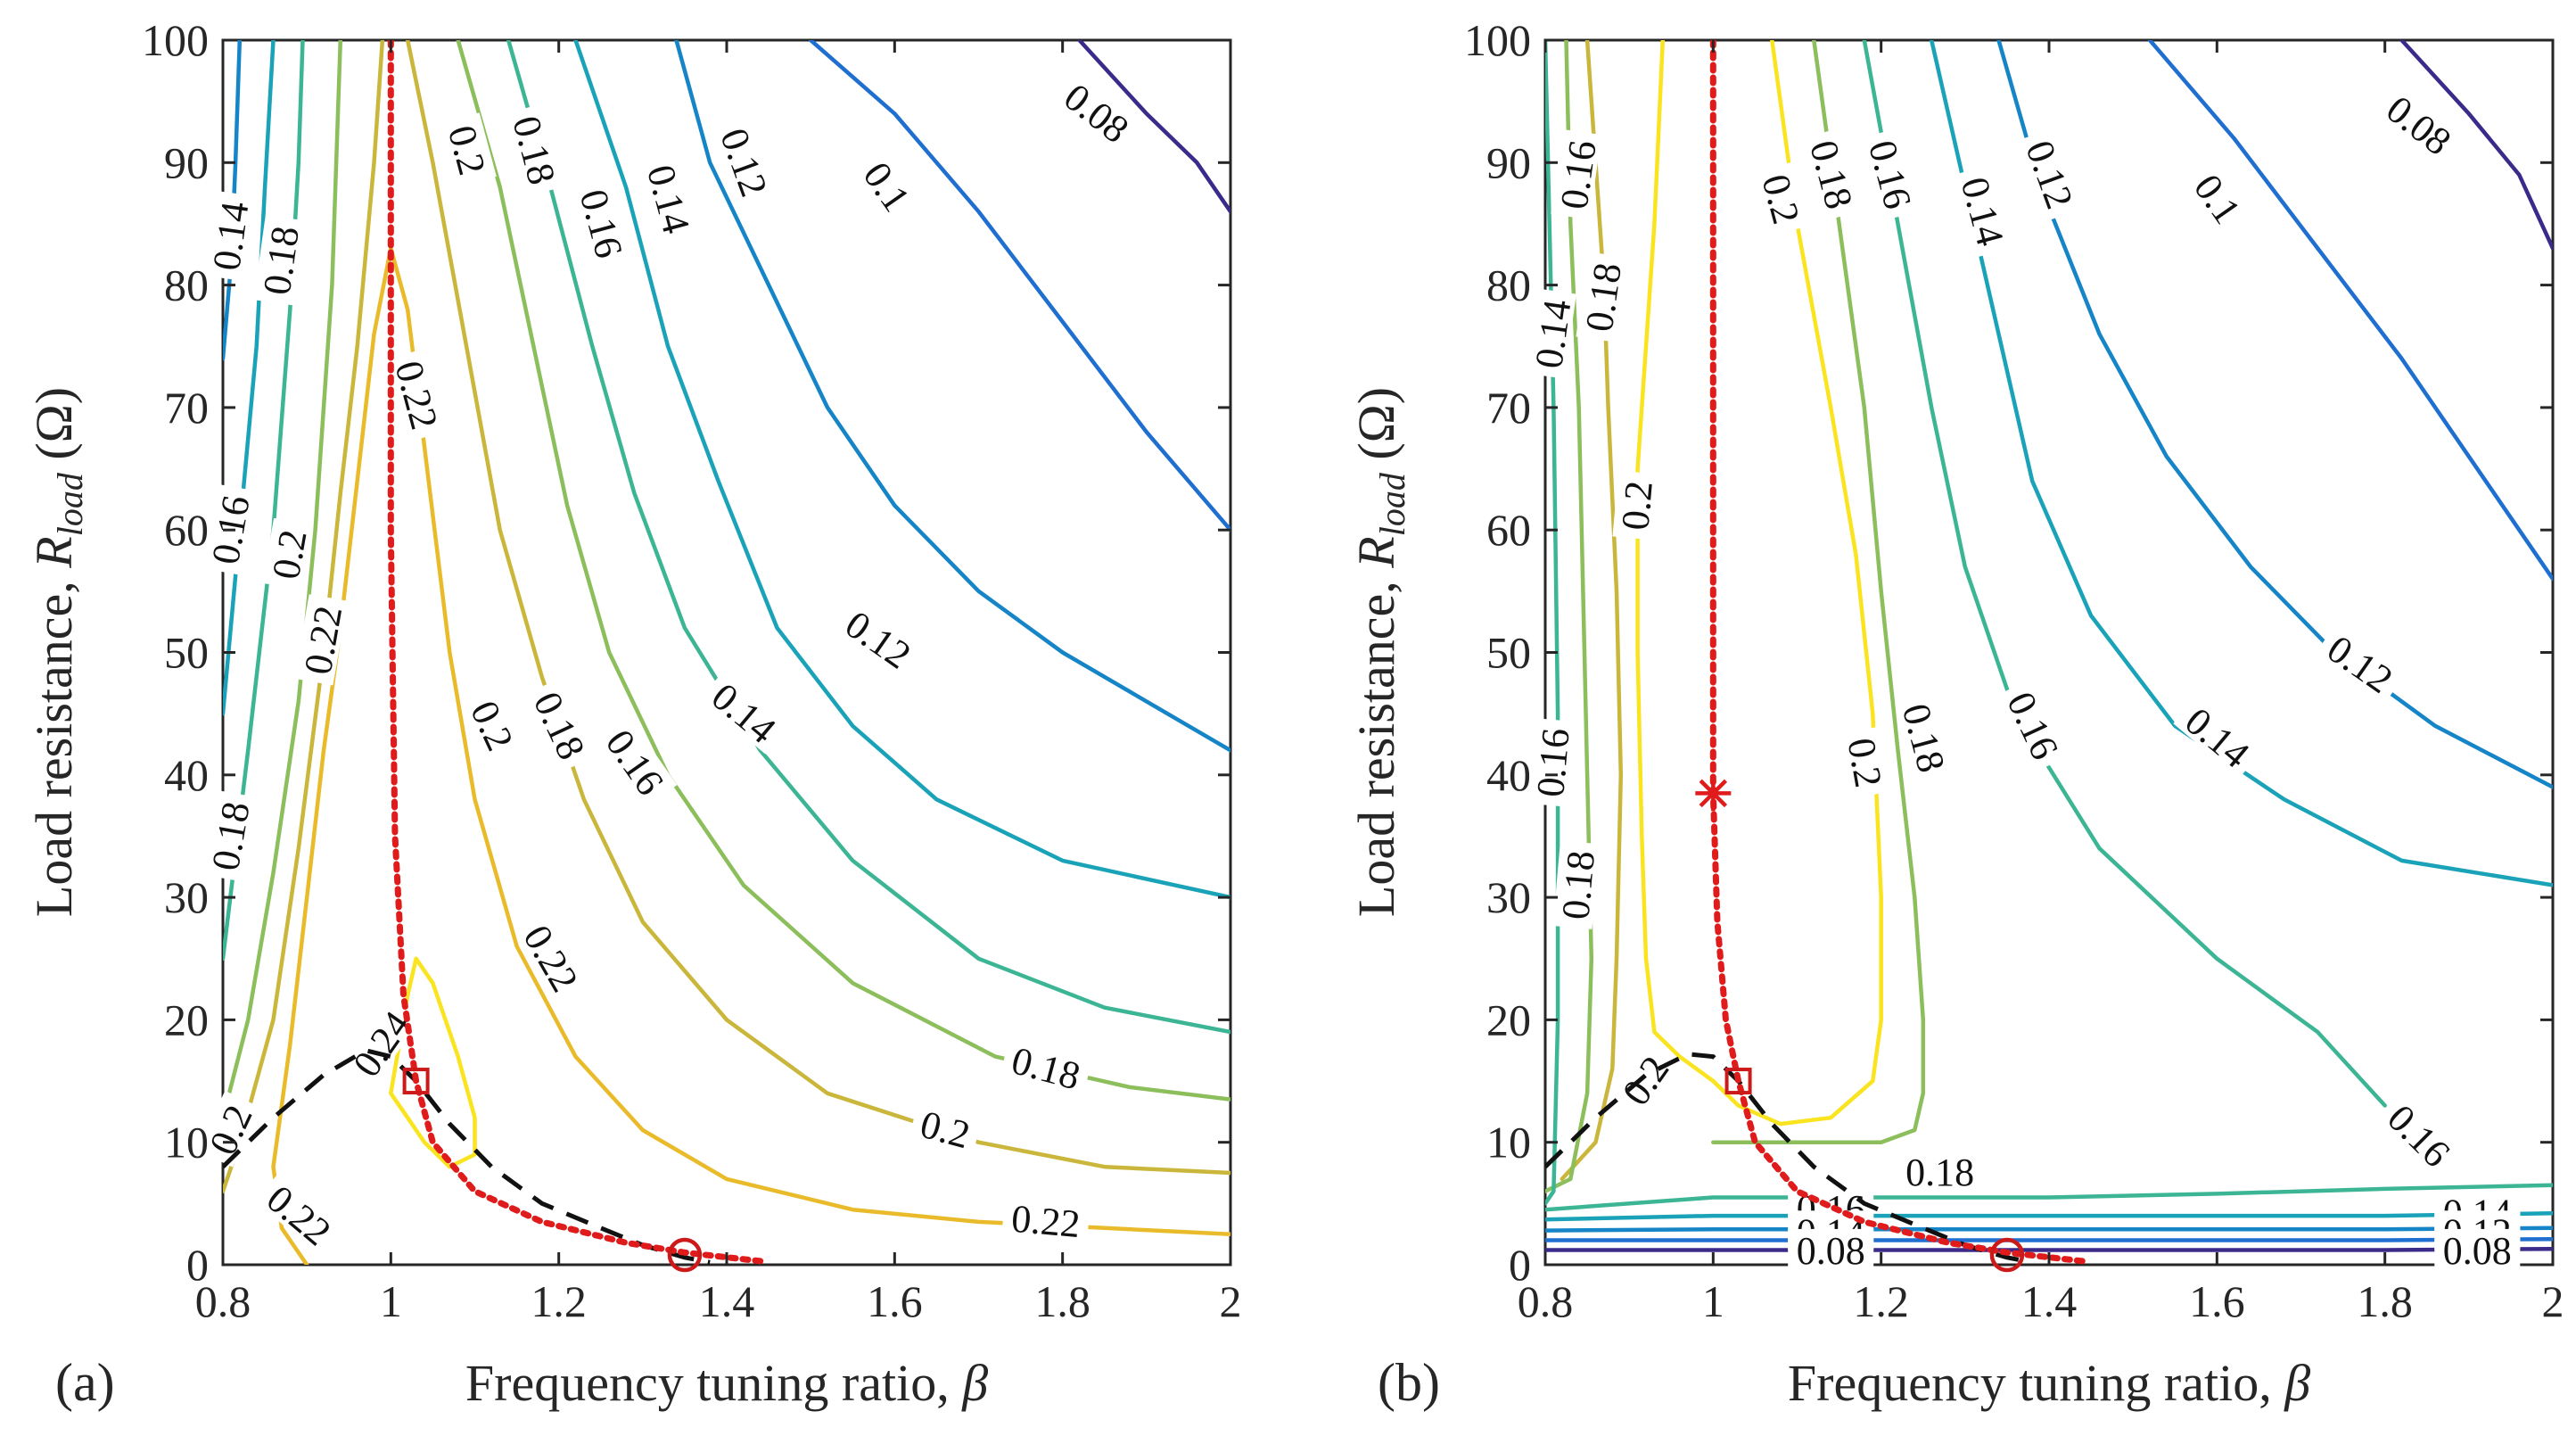  What do you see at coordinates (2217, 1301) in the screenshot?
I see `x-tick-label: 1.6` at bounding box center [2217, 1301].